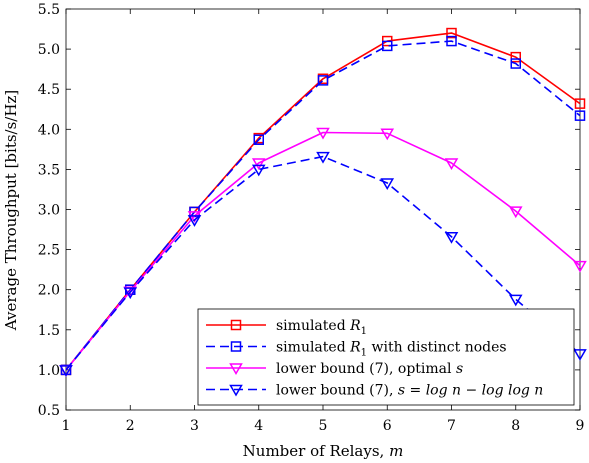 Image resolution: width=589 pixels, height=463 pixels. Describe the element at coordinates (66, 426) in the screenshot. I see `x-tick-label: 1` at that location.